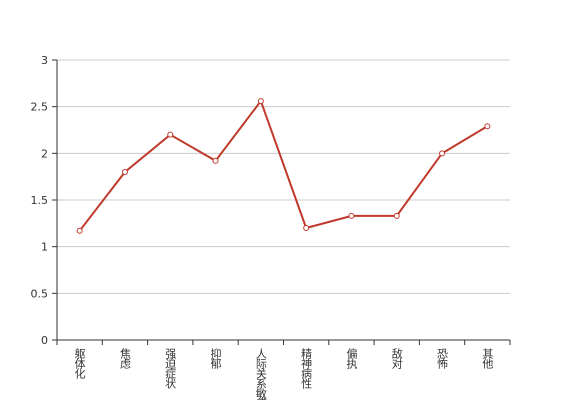 The width and height of the screenshot is (567, 400). I want to click on y-tick-label: 0, so click(44, 340).